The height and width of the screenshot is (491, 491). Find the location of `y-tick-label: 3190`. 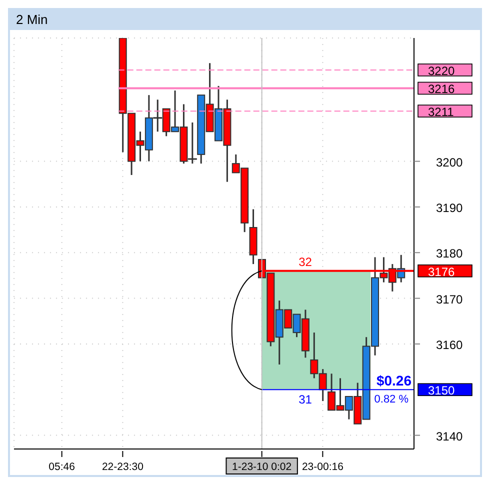

y-tick-label: 3190 is located at coordinates (450, 207).